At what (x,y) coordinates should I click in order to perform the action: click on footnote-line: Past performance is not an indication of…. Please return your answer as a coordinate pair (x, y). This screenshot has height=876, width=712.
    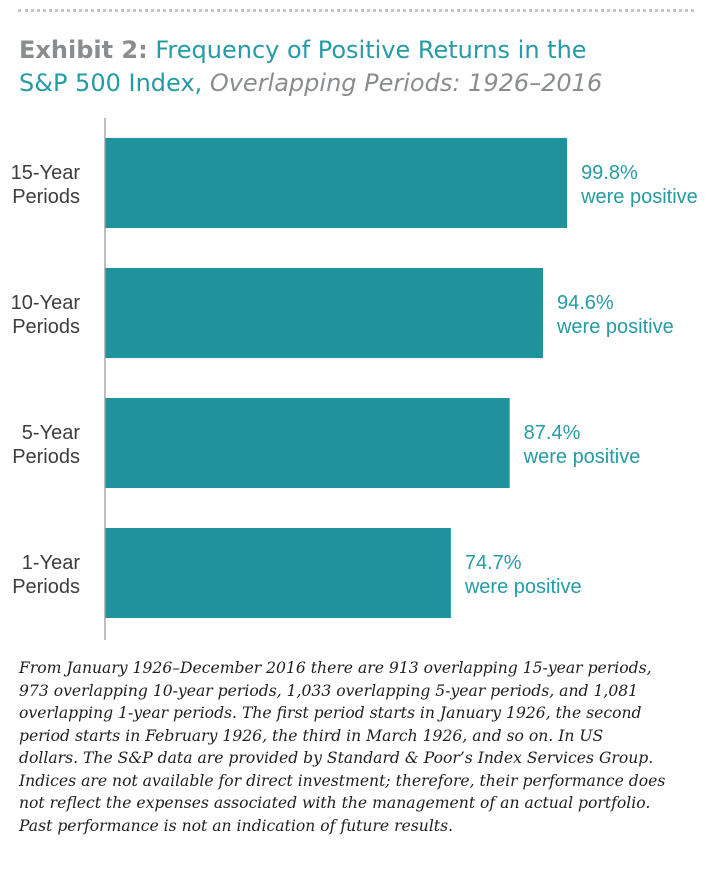
    Looking at the image, I should click on (236, 825).